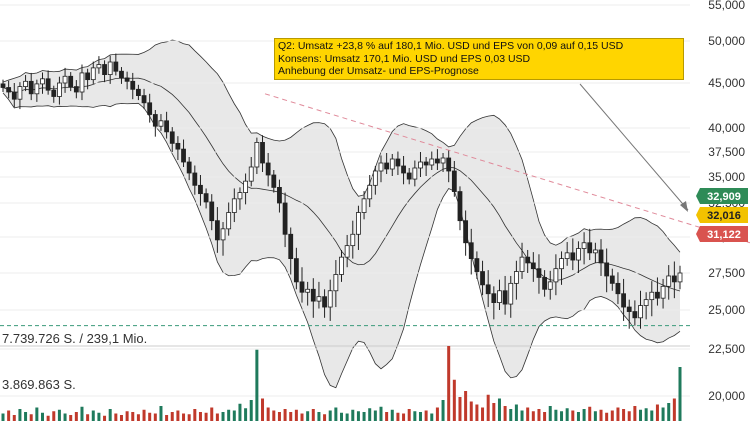 Image resolution: width=750 pixels, height=421 pixels. I want to click on volume-scale-upper-label: 7.739.726 S. / 239,1 Mio., so click(75, 338).